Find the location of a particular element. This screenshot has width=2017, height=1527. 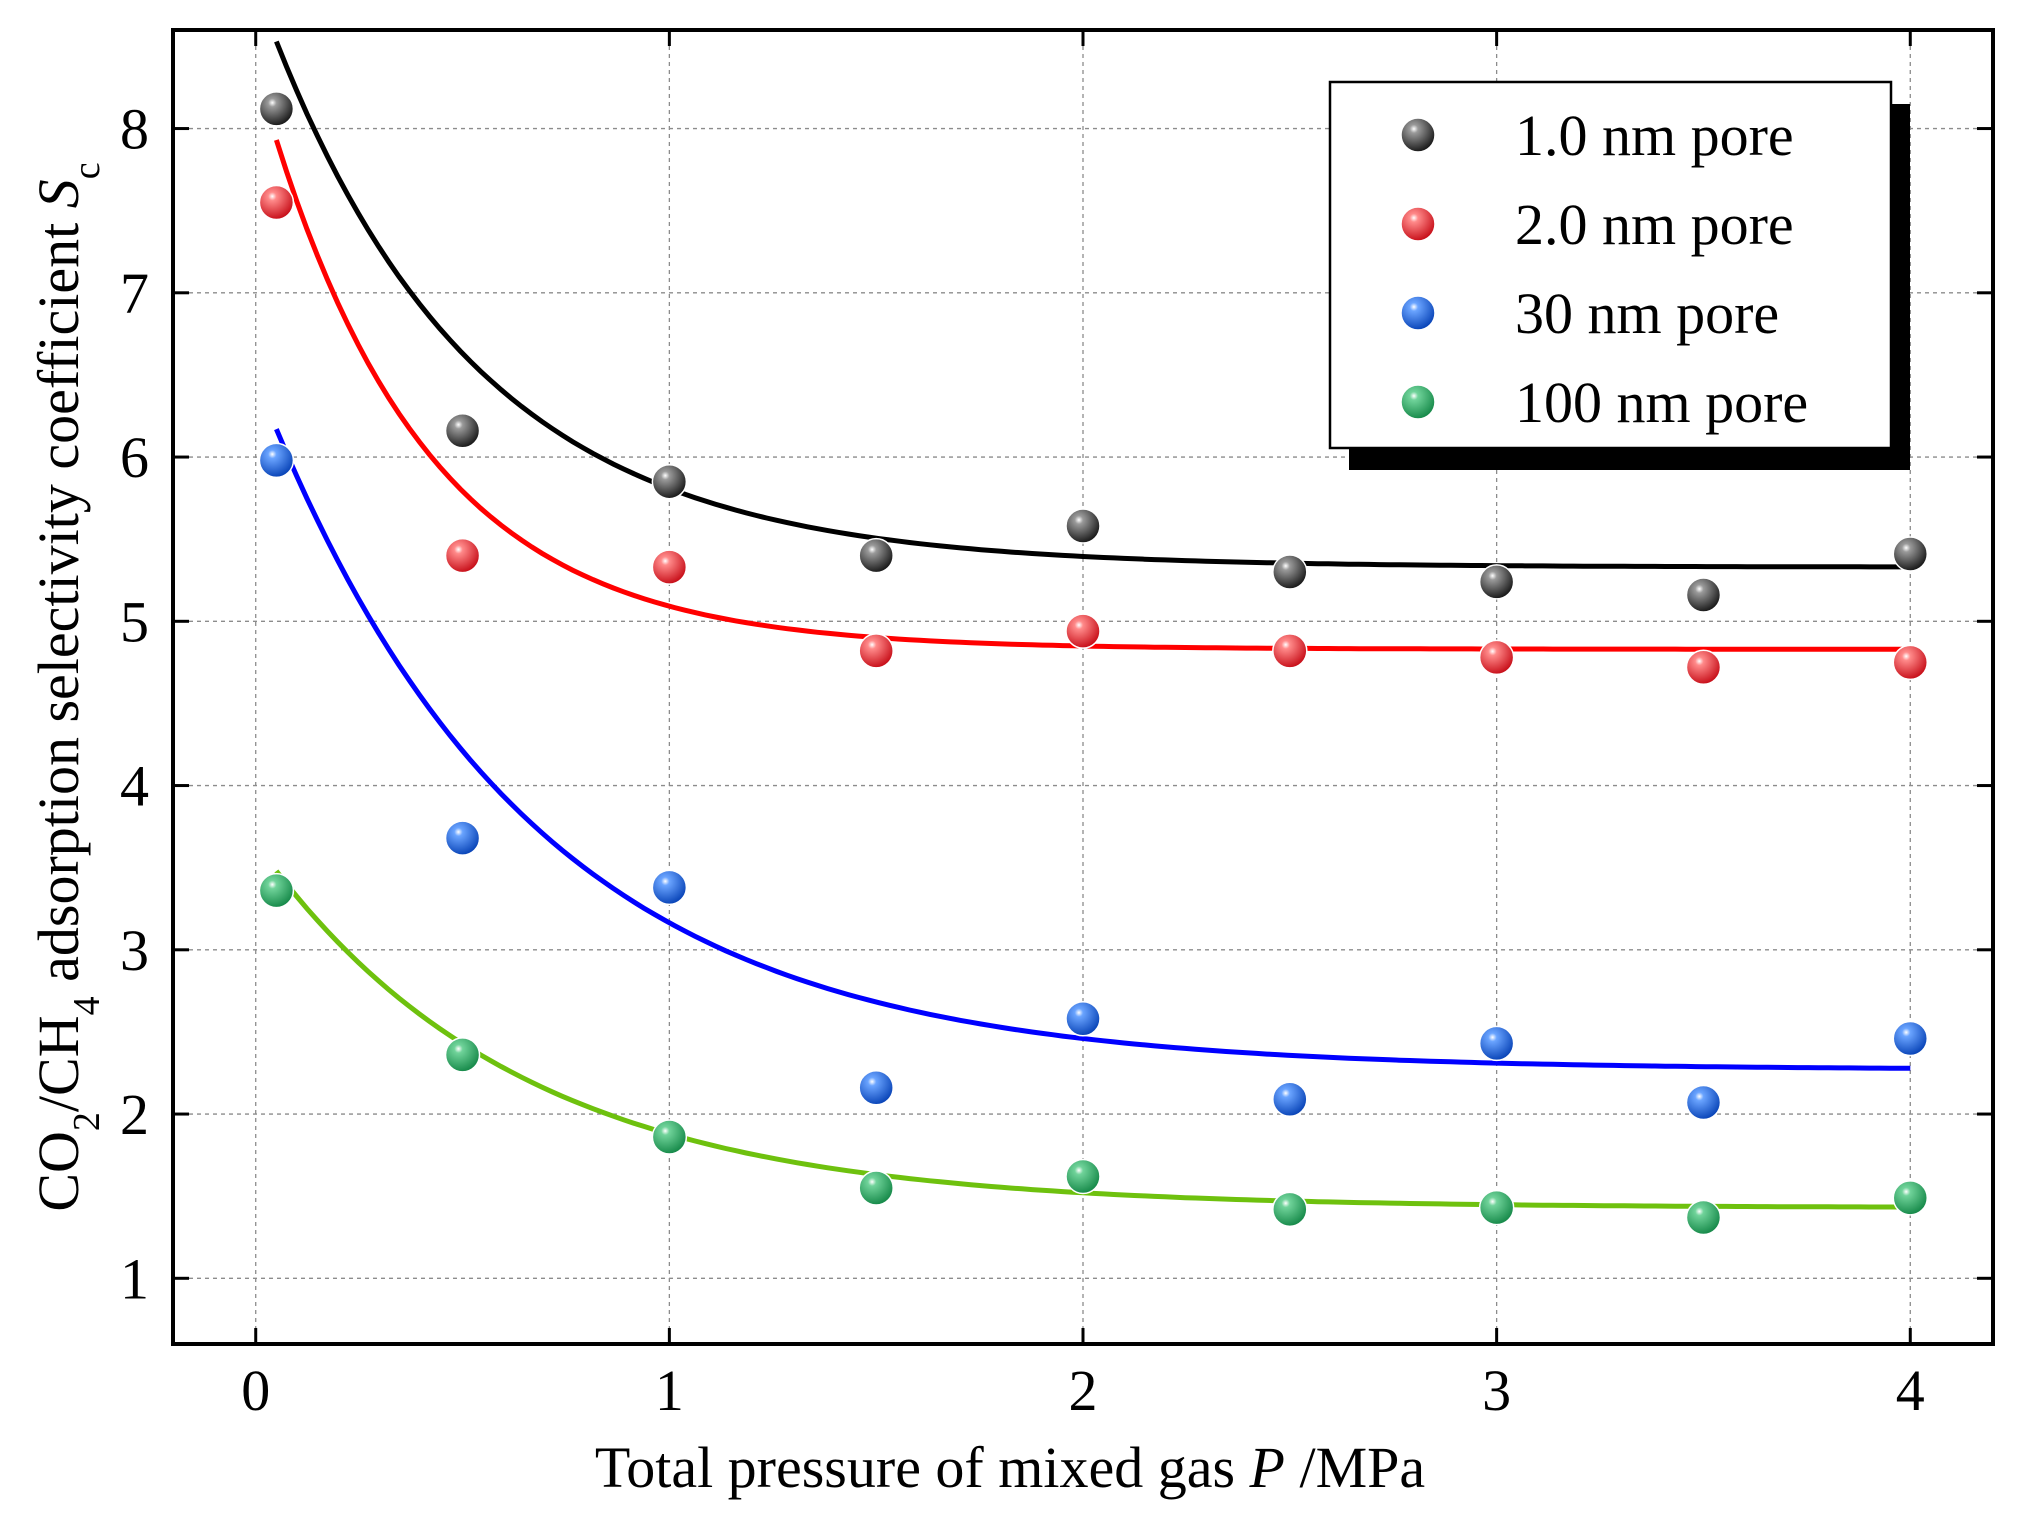

x-tick-label-1: 1 is located at coordinates (669, 1390).